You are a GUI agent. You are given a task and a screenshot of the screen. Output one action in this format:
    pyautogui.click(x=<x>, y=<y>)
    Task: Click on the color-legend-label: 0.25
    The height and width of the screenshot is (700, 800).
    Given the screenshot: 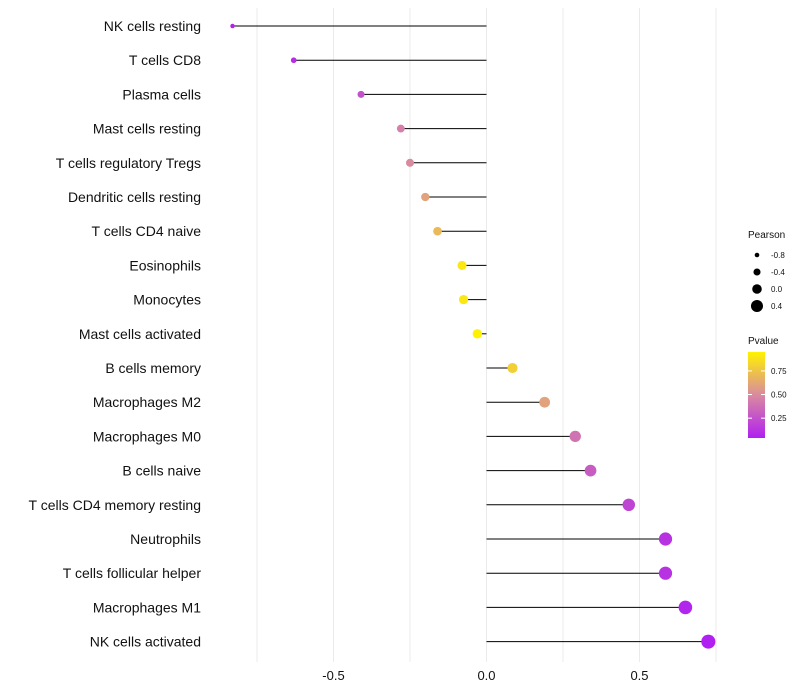 What is the action you would take?
    pyautogui.click(x=779, y=418)
    